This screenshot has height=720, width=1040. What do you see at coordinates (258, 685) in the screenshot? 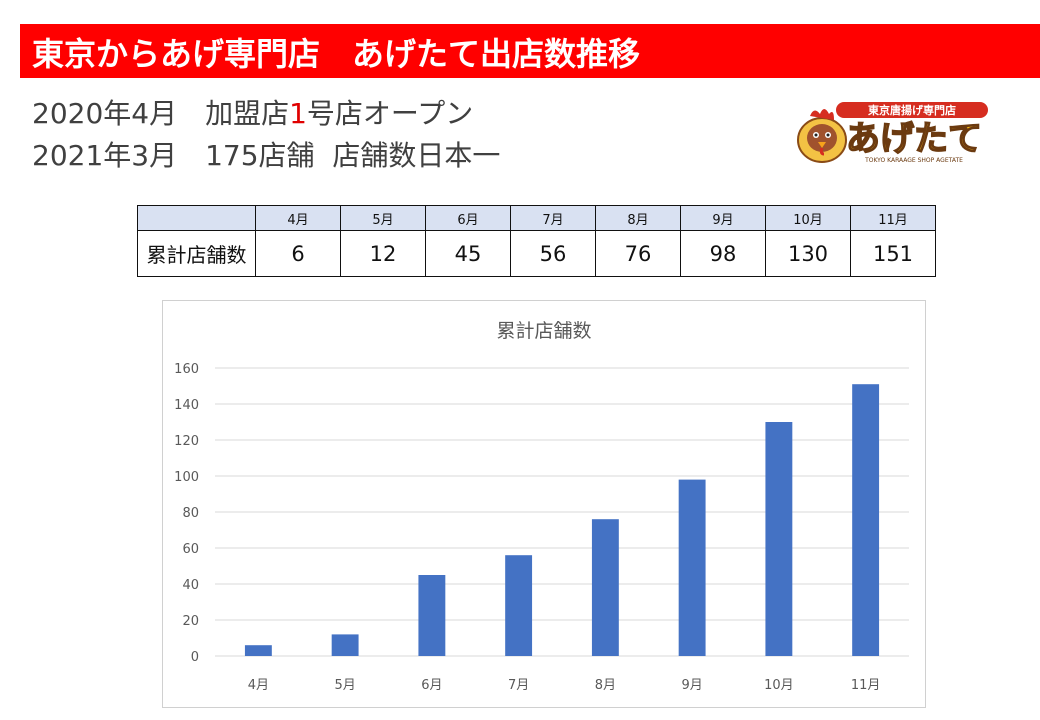
I see `x-tick-label: 4月` at bounding box center [258, 685].